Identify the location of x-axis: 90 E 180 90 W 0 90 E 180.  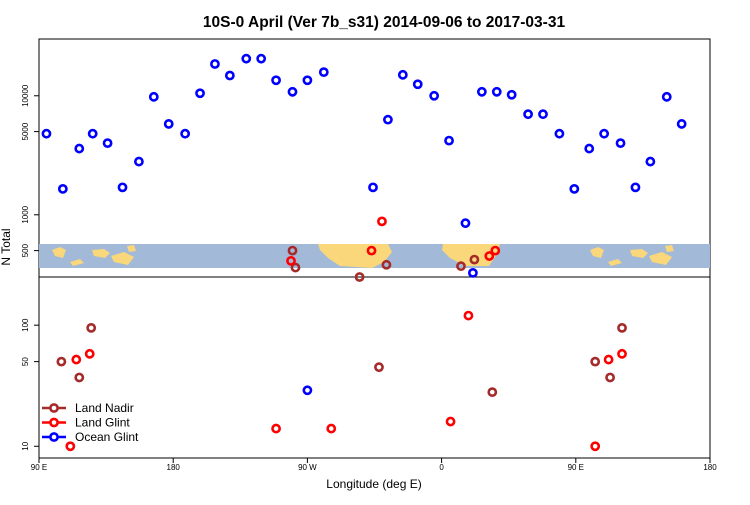
(374, 465).